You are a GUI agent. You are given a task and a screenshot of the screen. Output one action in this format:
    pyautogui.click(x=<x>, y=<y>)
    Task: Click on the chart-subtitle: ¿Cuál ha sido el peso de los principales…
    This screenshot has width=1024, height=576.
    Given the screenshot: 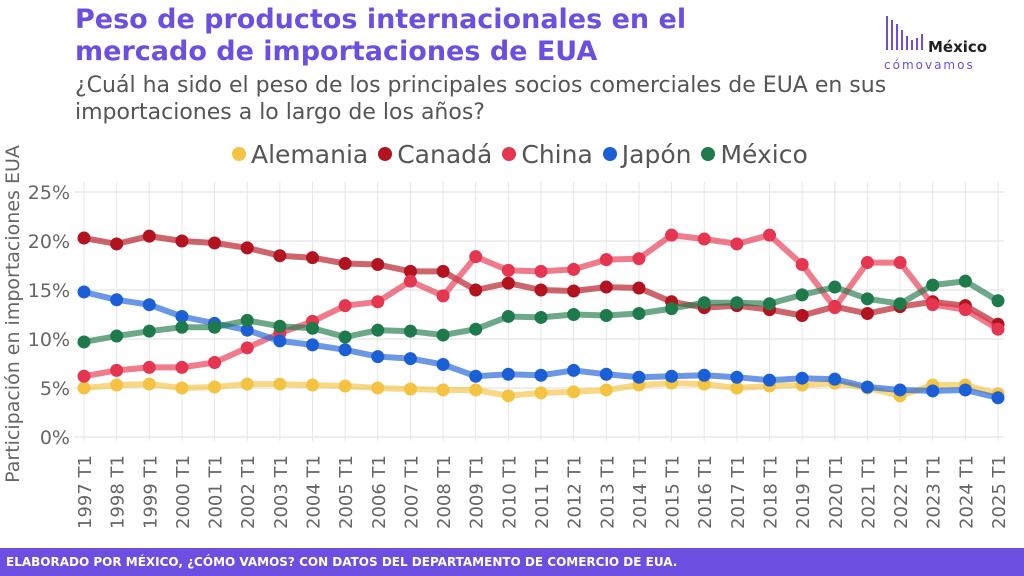 What is the action you would take?
    pyautogui.click(x=481, y=99)
    